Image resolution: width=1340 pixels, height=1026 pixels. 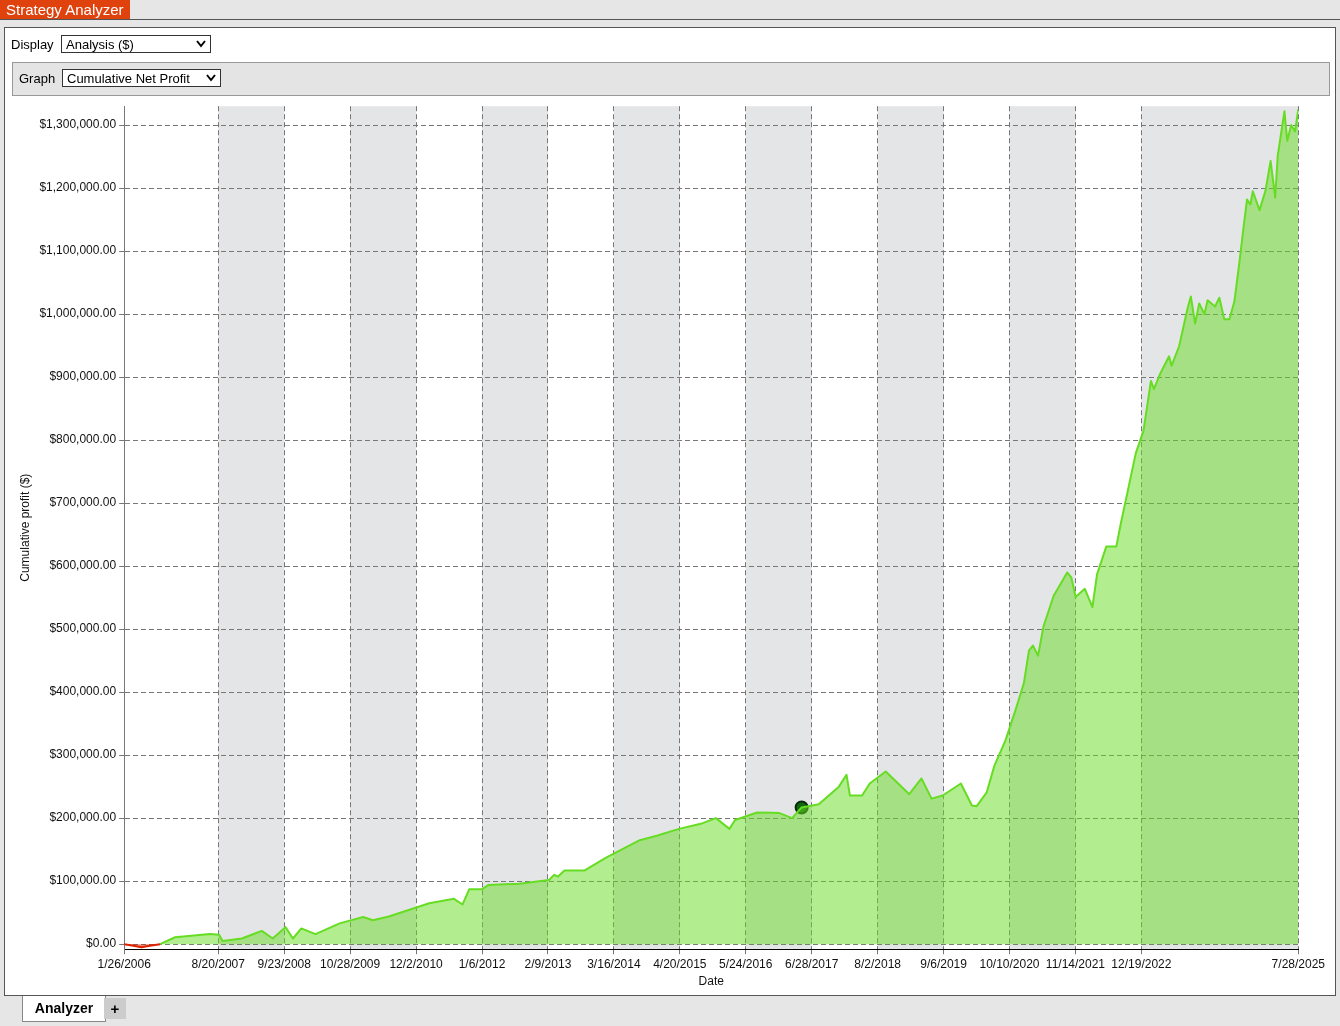 What do you see at coordinates (65, 9) in the screenshot?
I see `chart-title: Strategy Analyzer` at bounding box center [65, 9].